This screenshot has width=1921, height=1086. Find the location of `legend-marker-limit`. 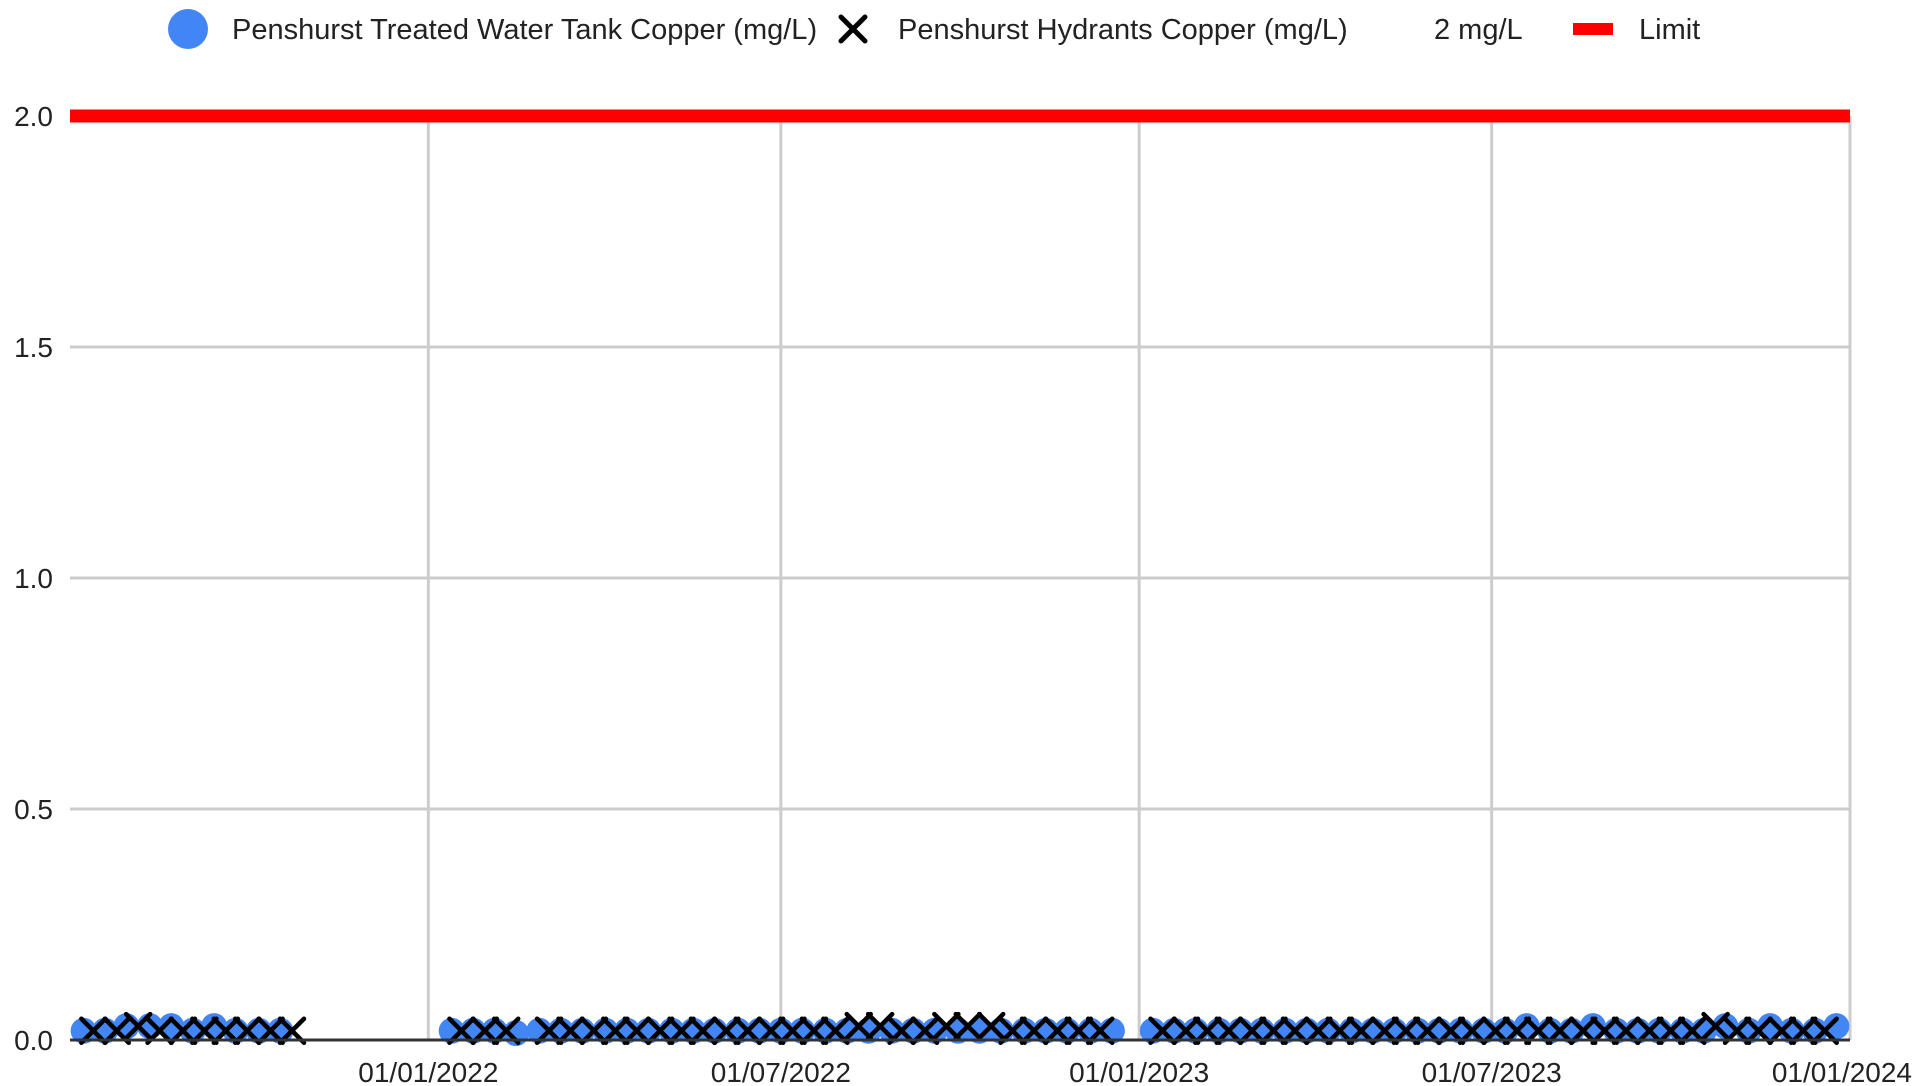

legend-marker-limit is located at coordinates (1593, 29).